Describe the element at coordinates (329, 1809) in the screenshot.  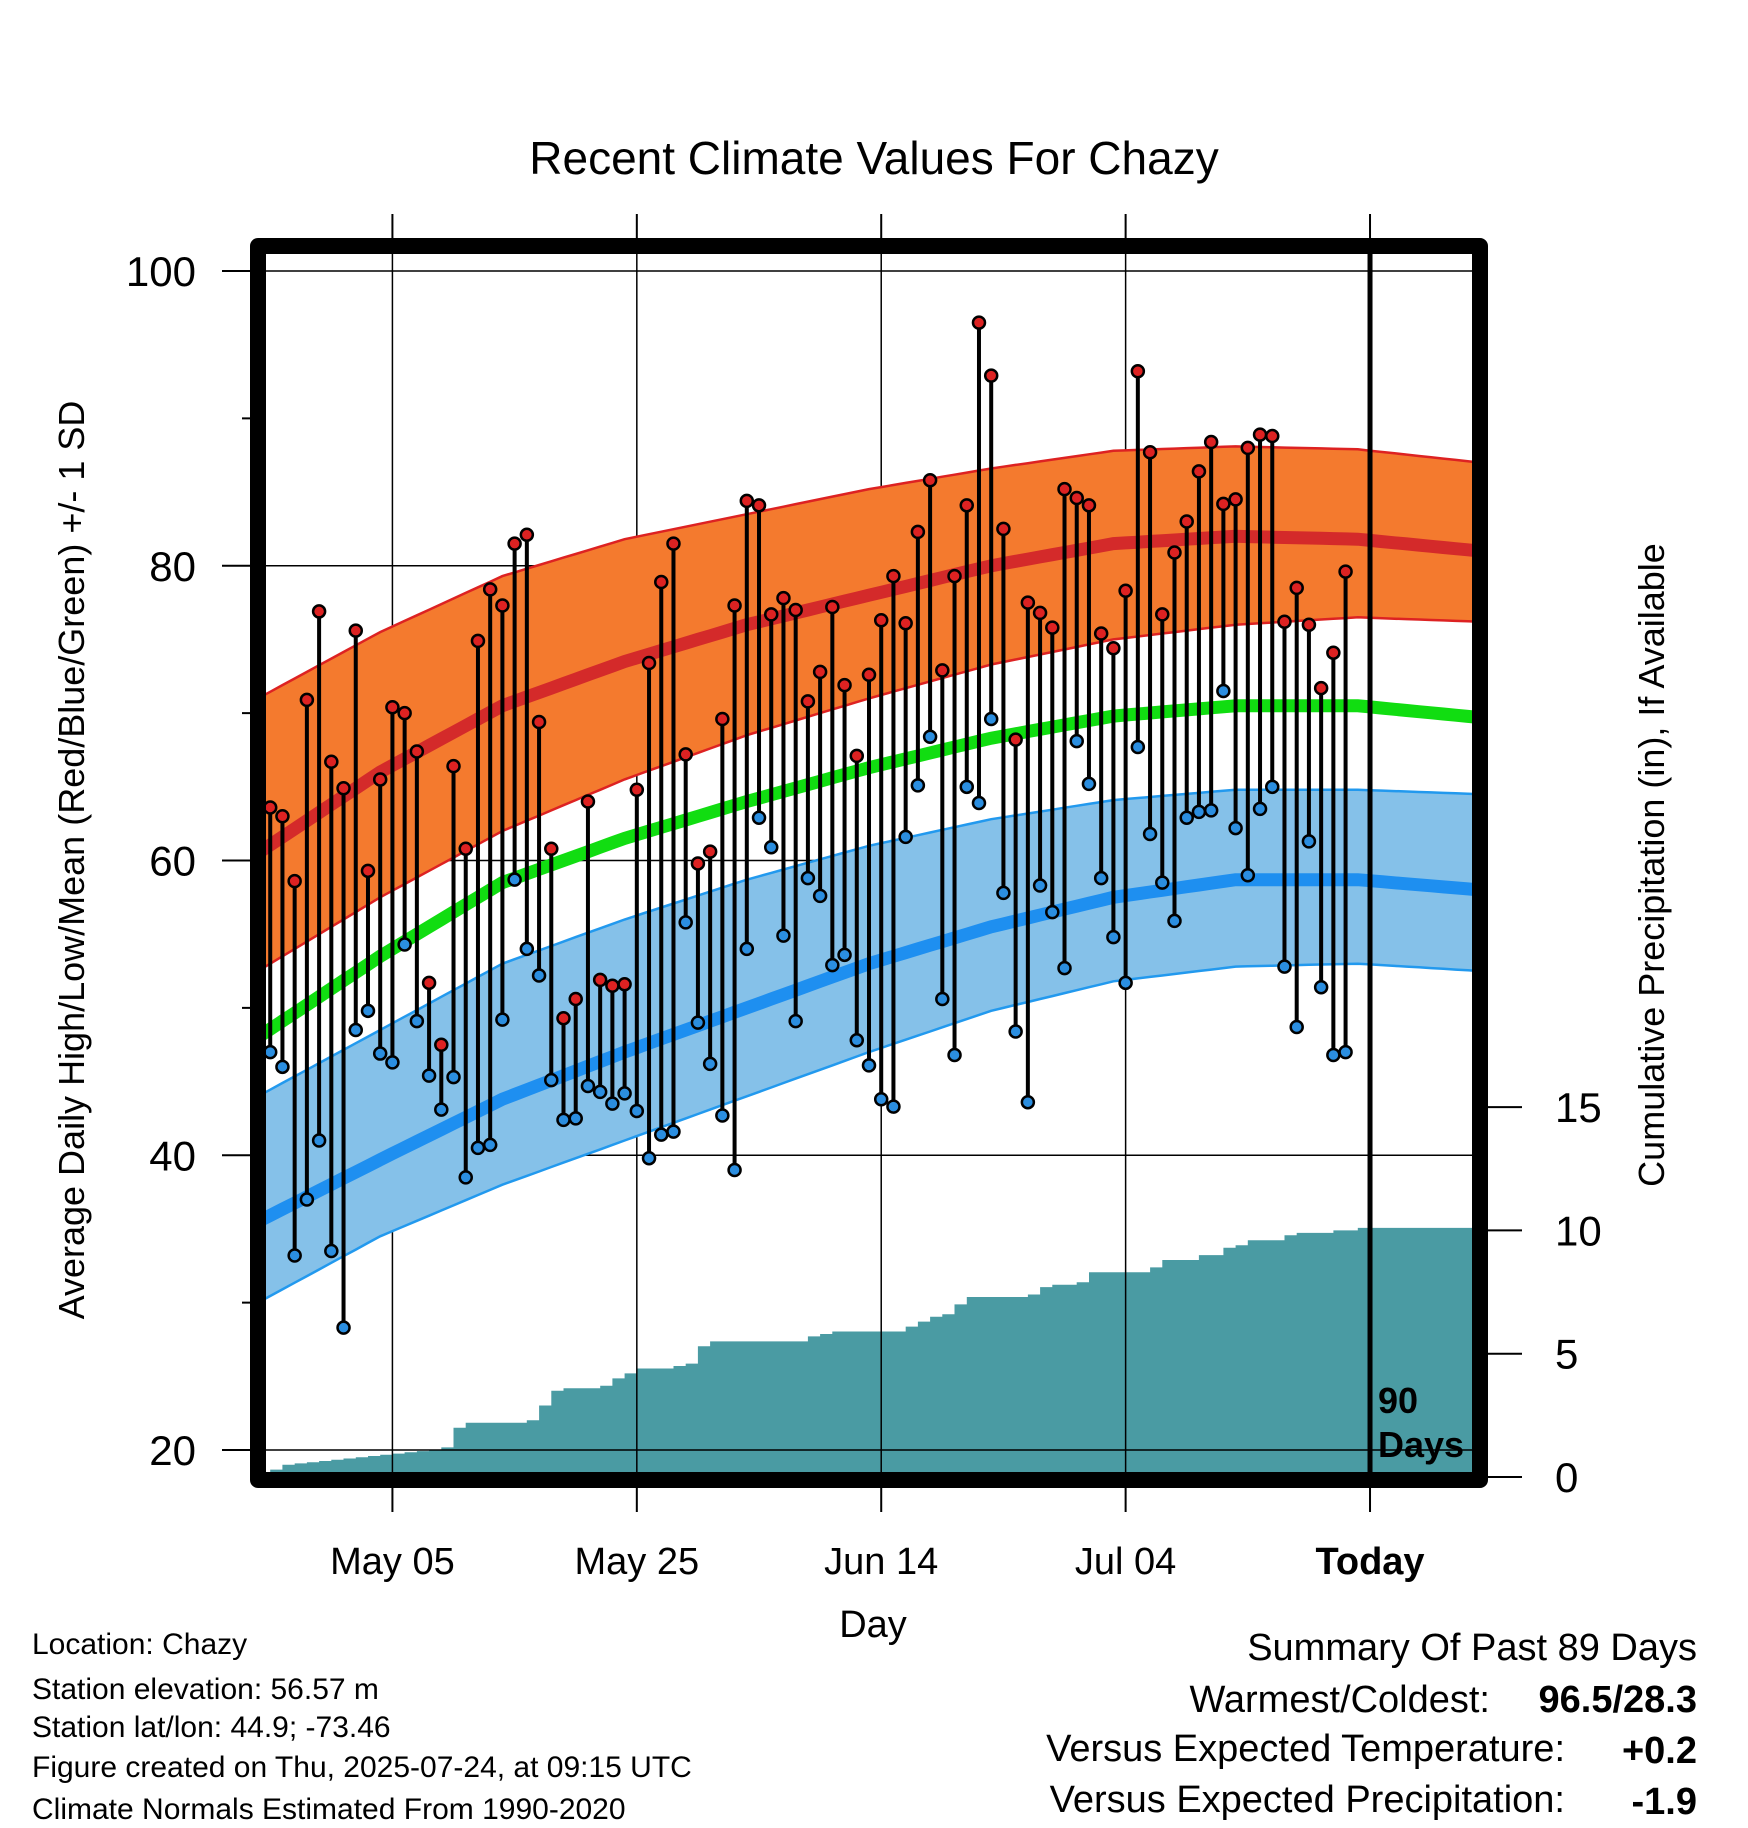
I see `climate-normals-note: Climate Normals Estimated From 1990-2020` at that location.